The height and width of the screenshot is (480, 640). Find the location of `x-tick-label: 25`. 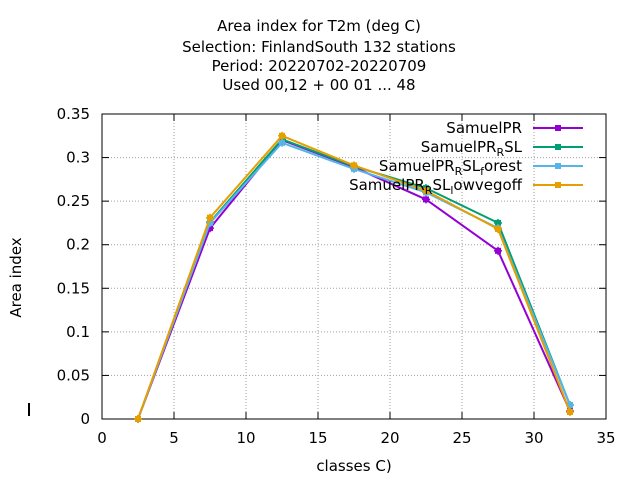

x-tick-label: 25 is located at coordinates (461, 438).